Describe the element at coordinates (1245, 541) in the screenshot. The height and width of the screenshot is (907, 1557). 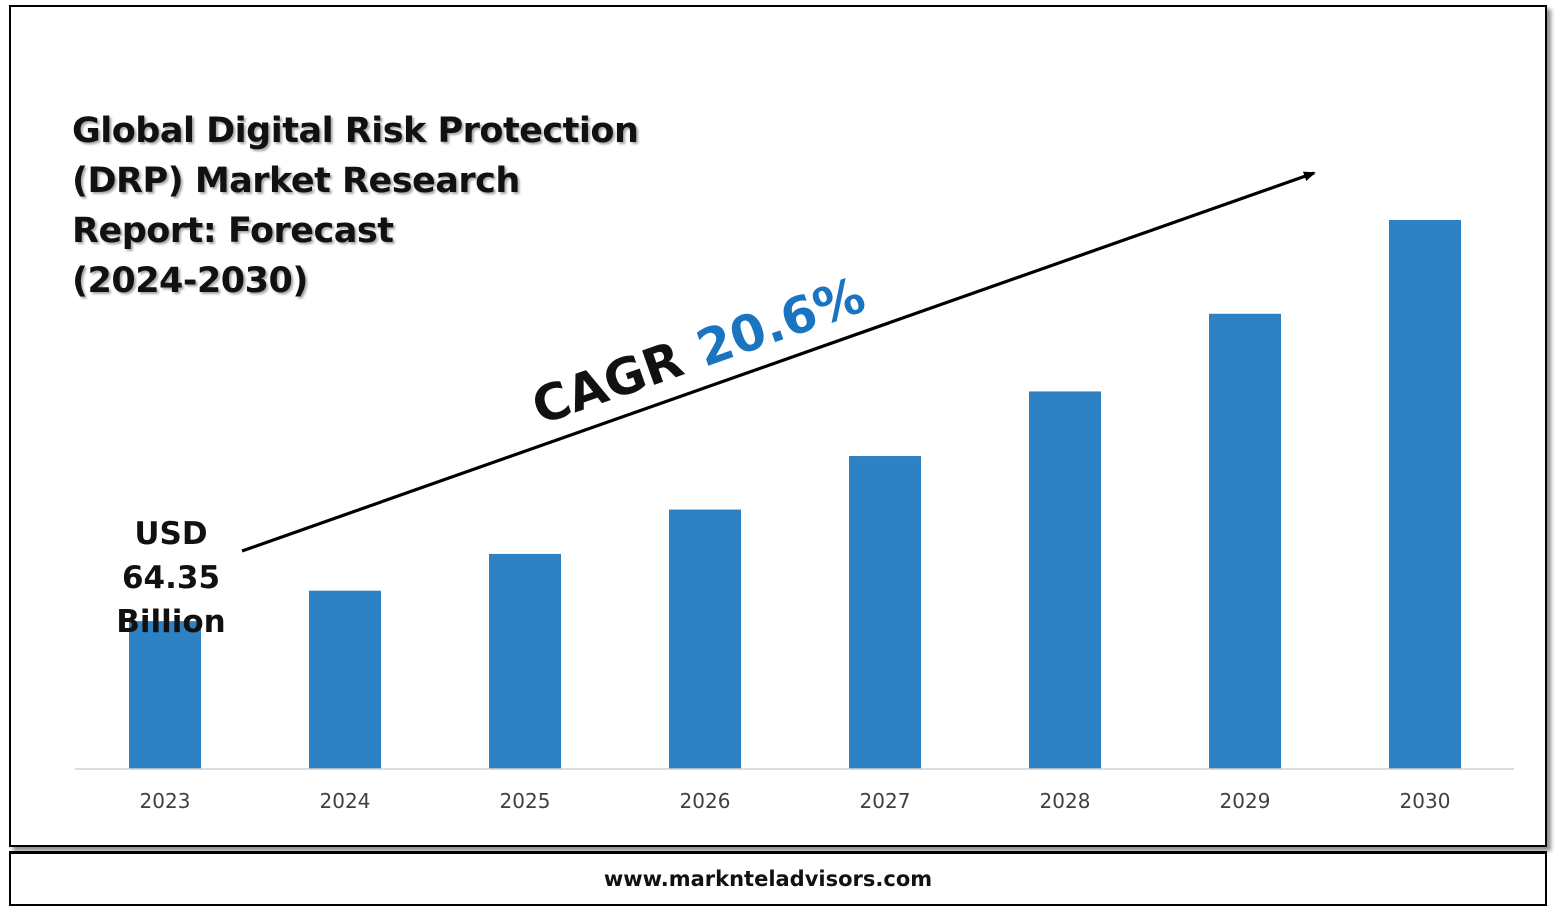
I see `bar-2029` at that location.